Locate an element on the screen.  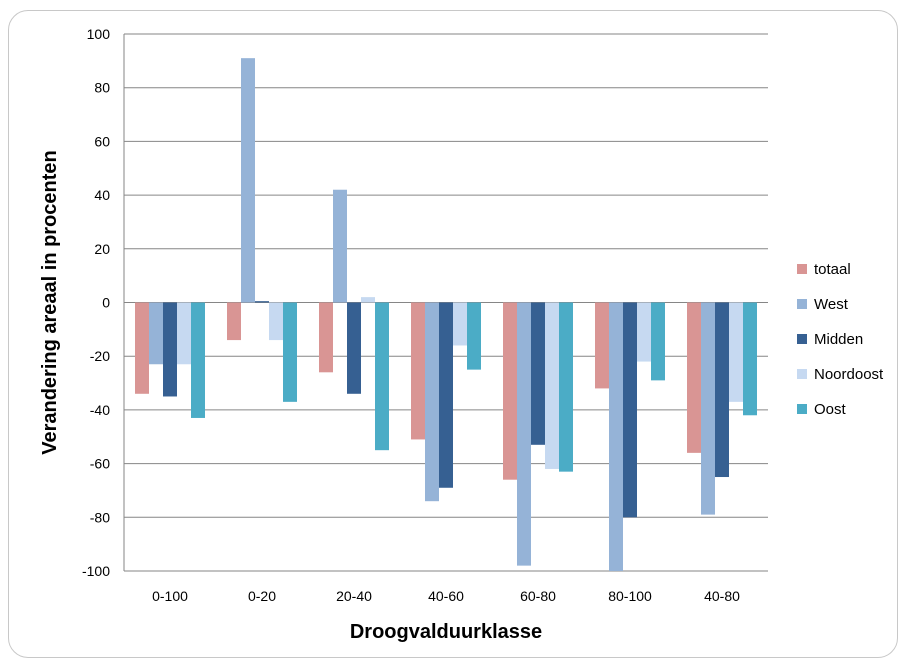
y-axis-title: Verandering areaal in procenten is located at coordinates (50, 302).